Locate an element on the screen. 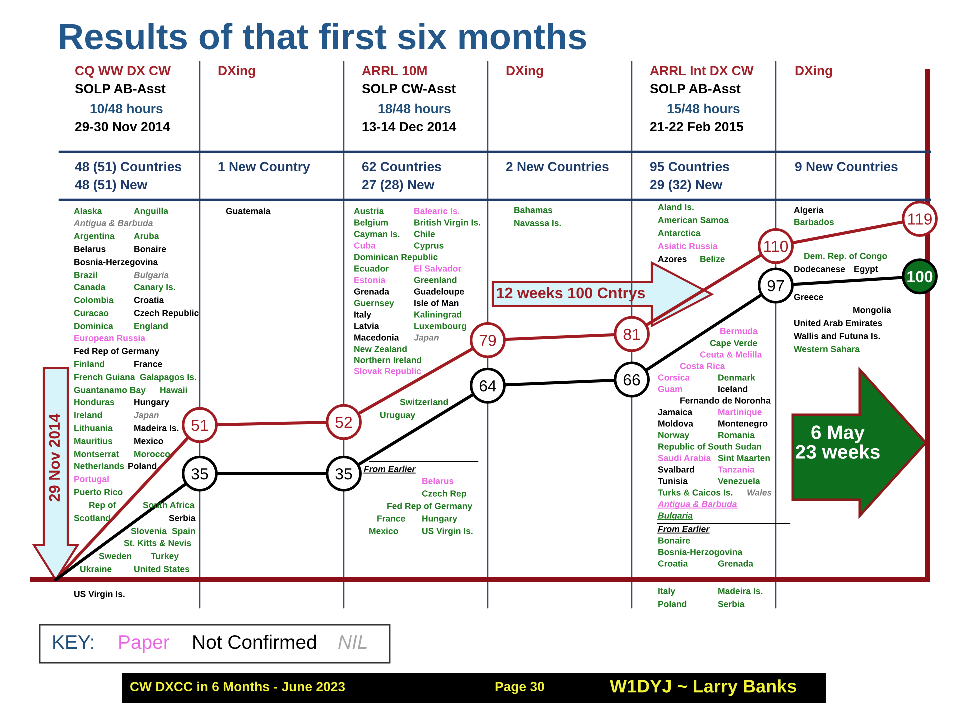 The width and height of the screenshot is (960, 720). annotation: Barbados is located at coordinates (814, 222).